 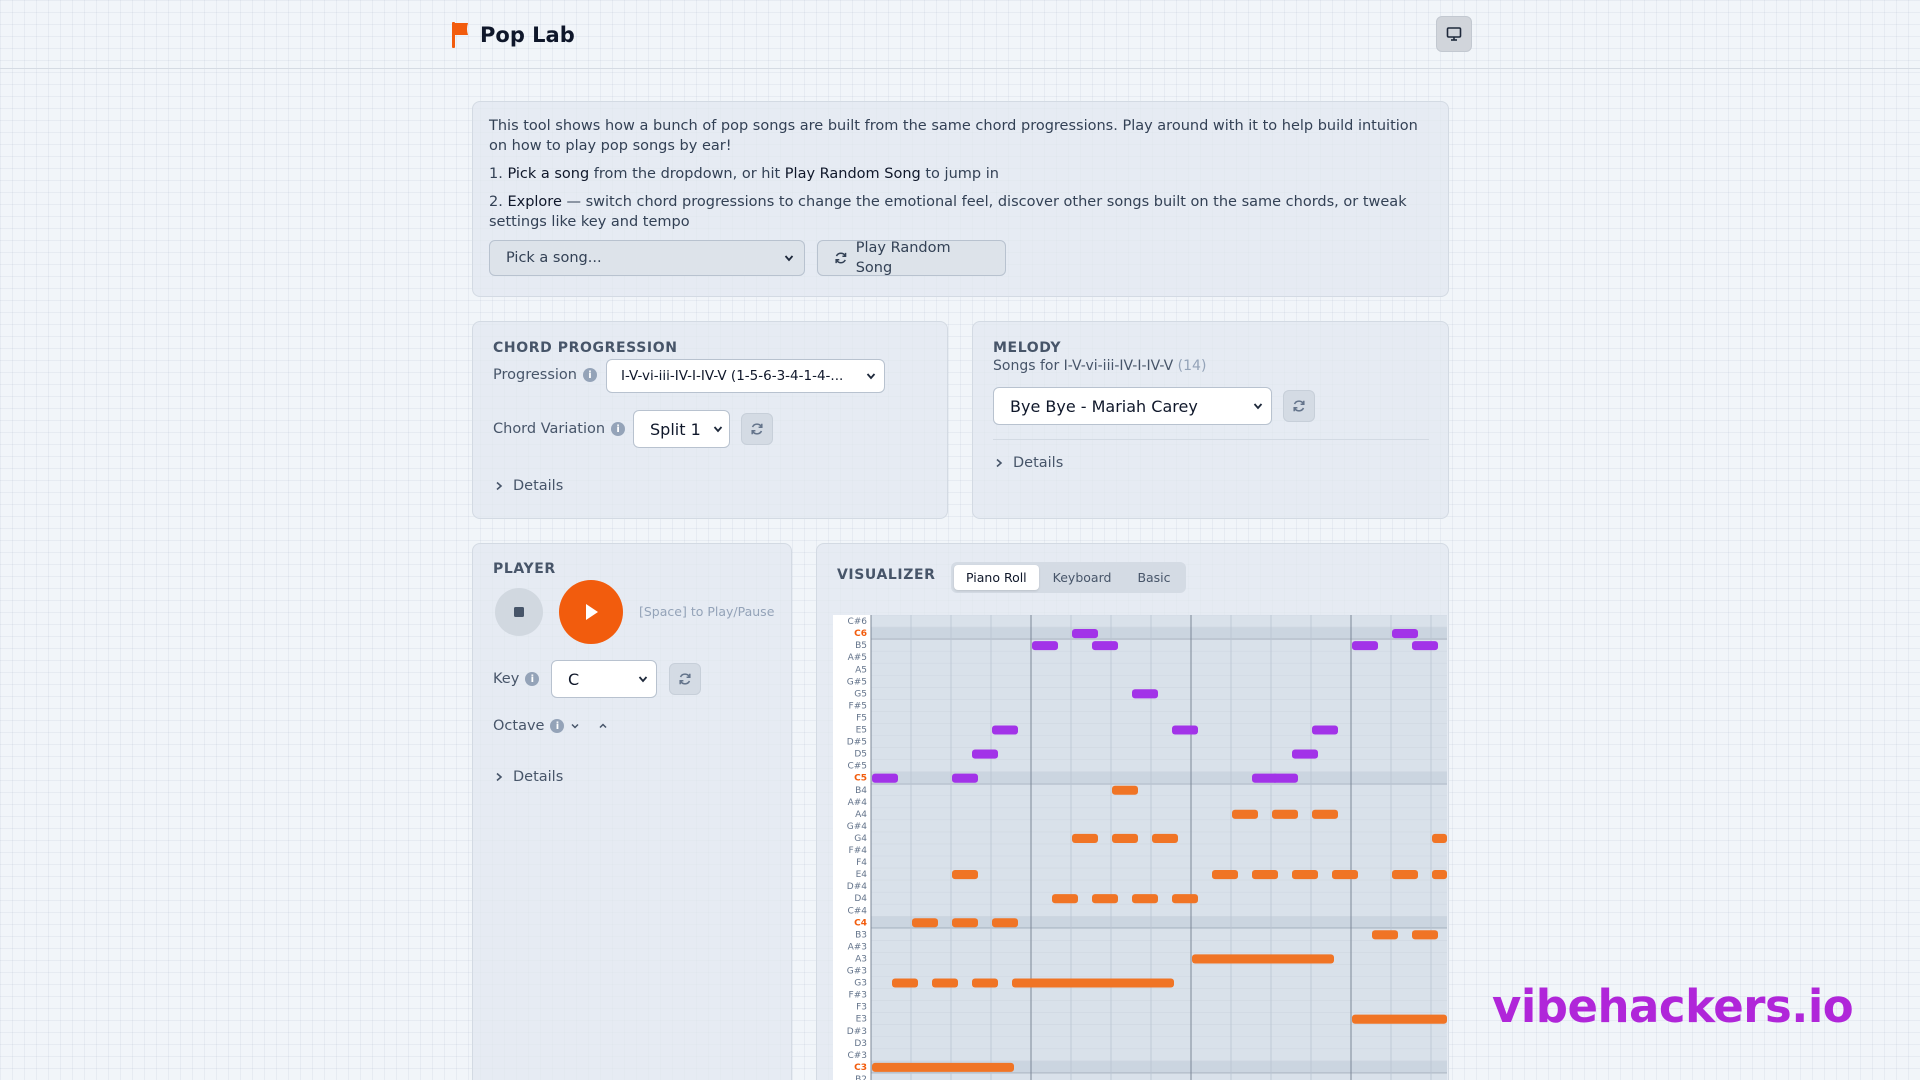 I want to click on step-number: 2., so click(x=496, y=202).